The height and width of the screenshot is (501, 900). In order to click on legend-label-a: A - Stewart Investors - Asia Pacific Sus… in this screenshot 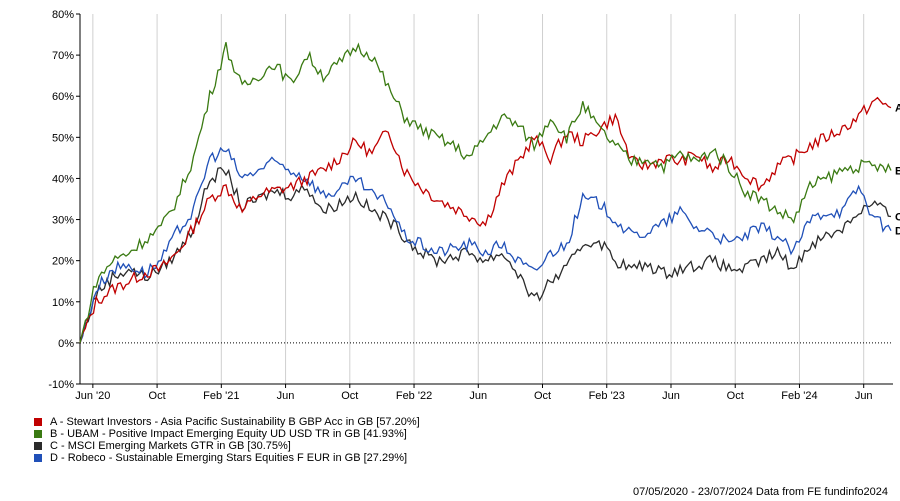, I will do `click(235, 422)`.